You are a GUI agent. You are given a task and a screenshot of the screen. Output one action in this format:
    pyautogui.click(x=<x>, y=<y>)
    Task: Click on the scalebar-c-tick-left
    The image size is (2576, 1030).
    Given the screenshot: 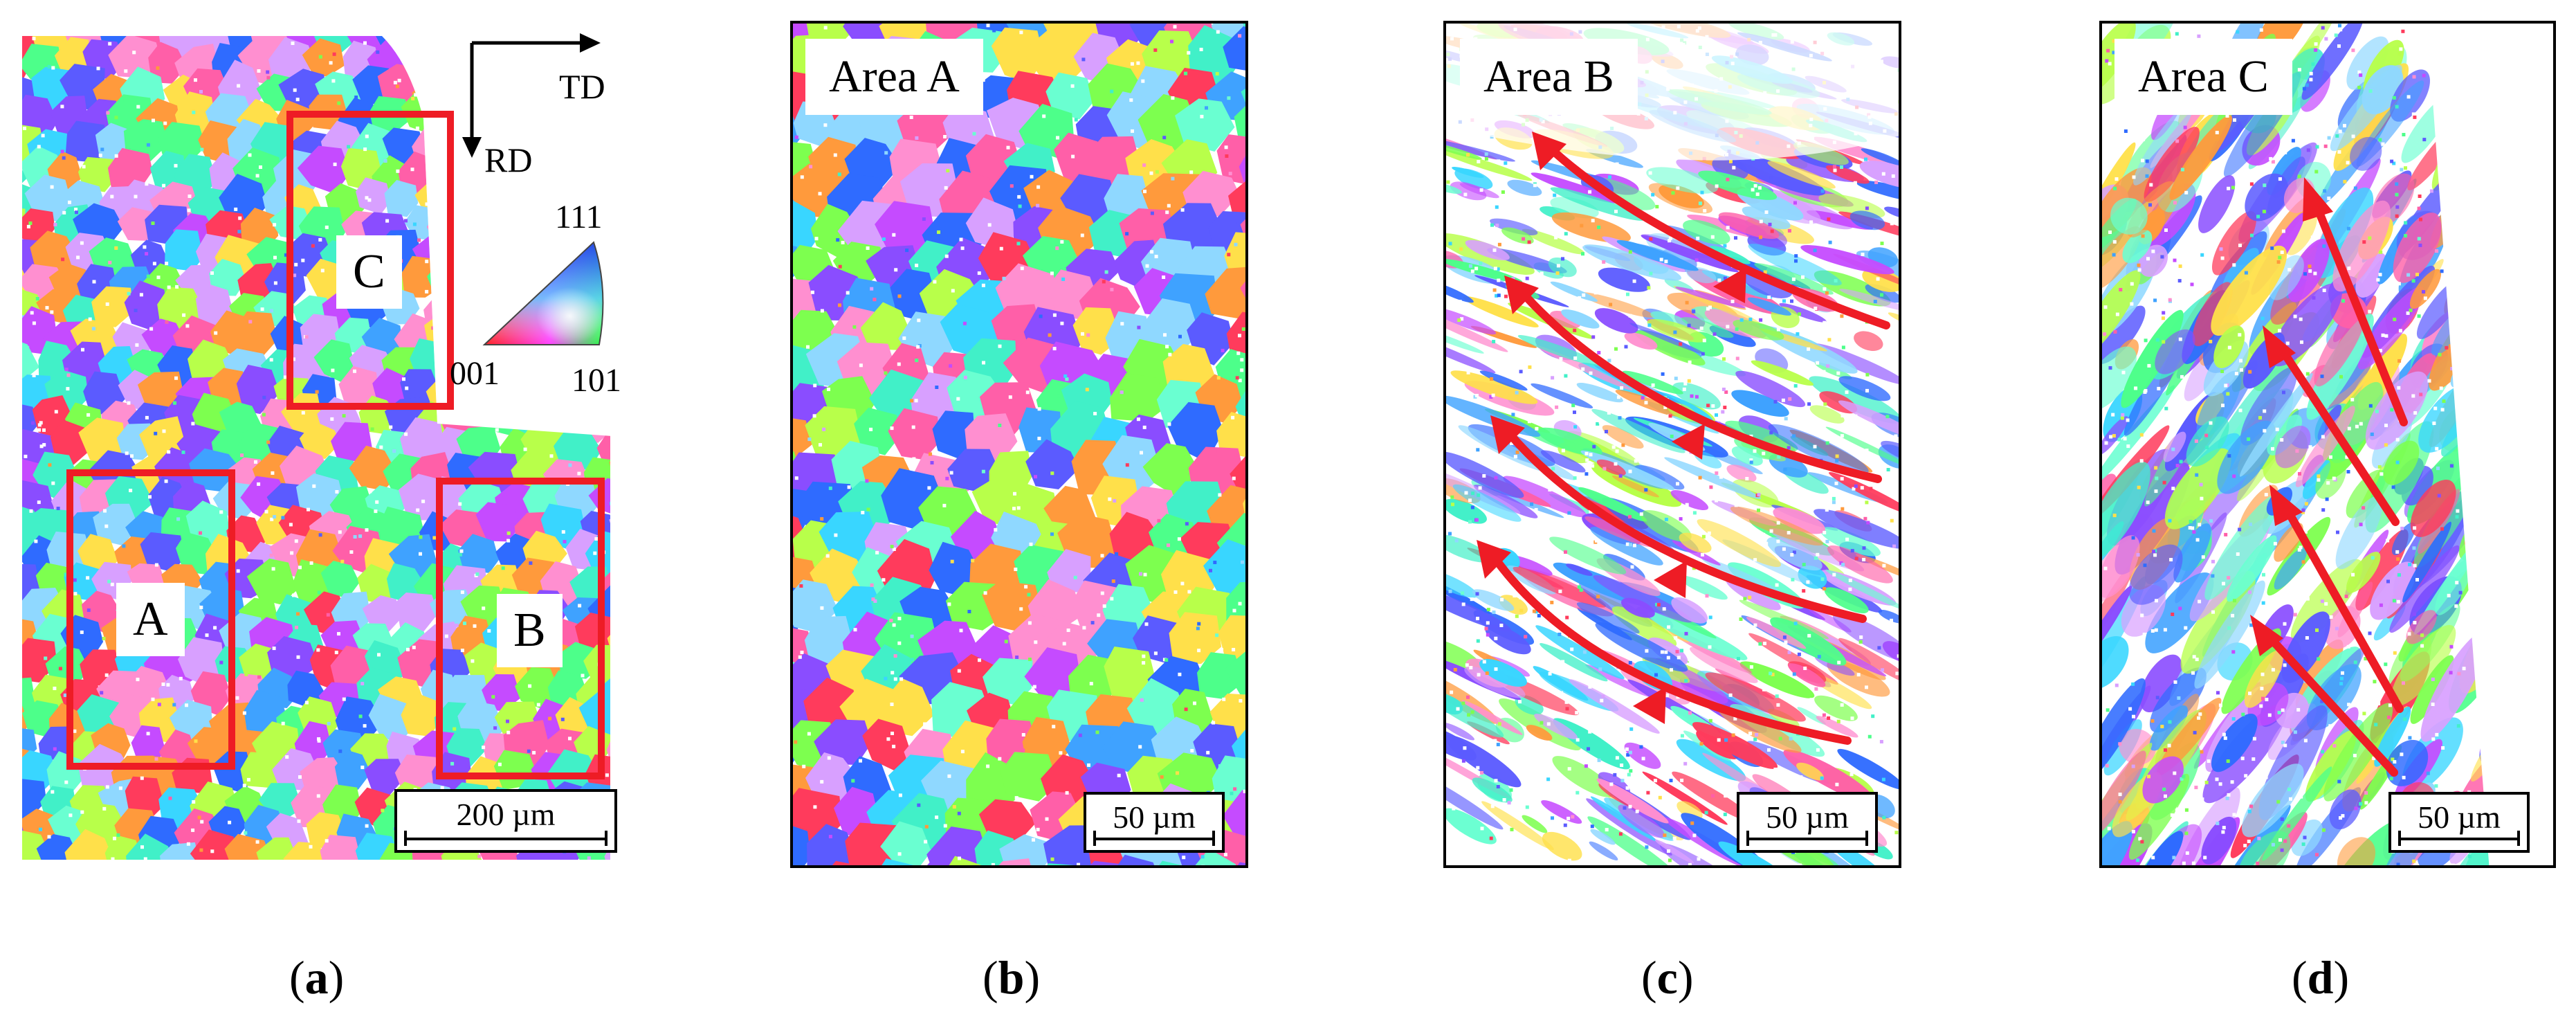 What is the action you would take?
    pyautogui.click(x=1748, y=839)
    